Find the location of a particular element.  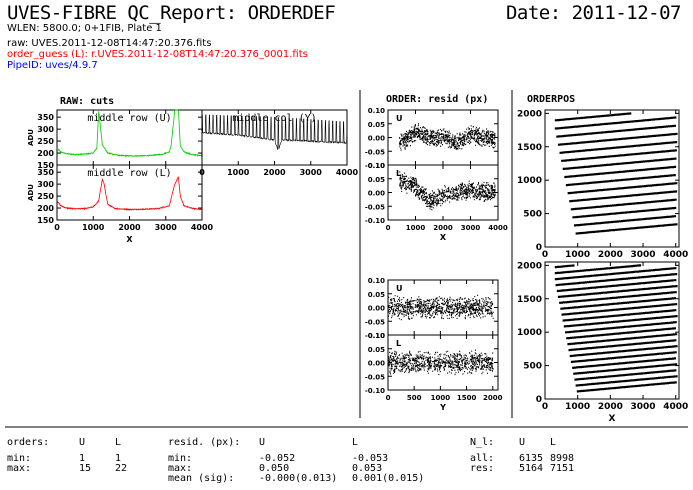

footer-min-label: min: is located at coordinates (19, 458).